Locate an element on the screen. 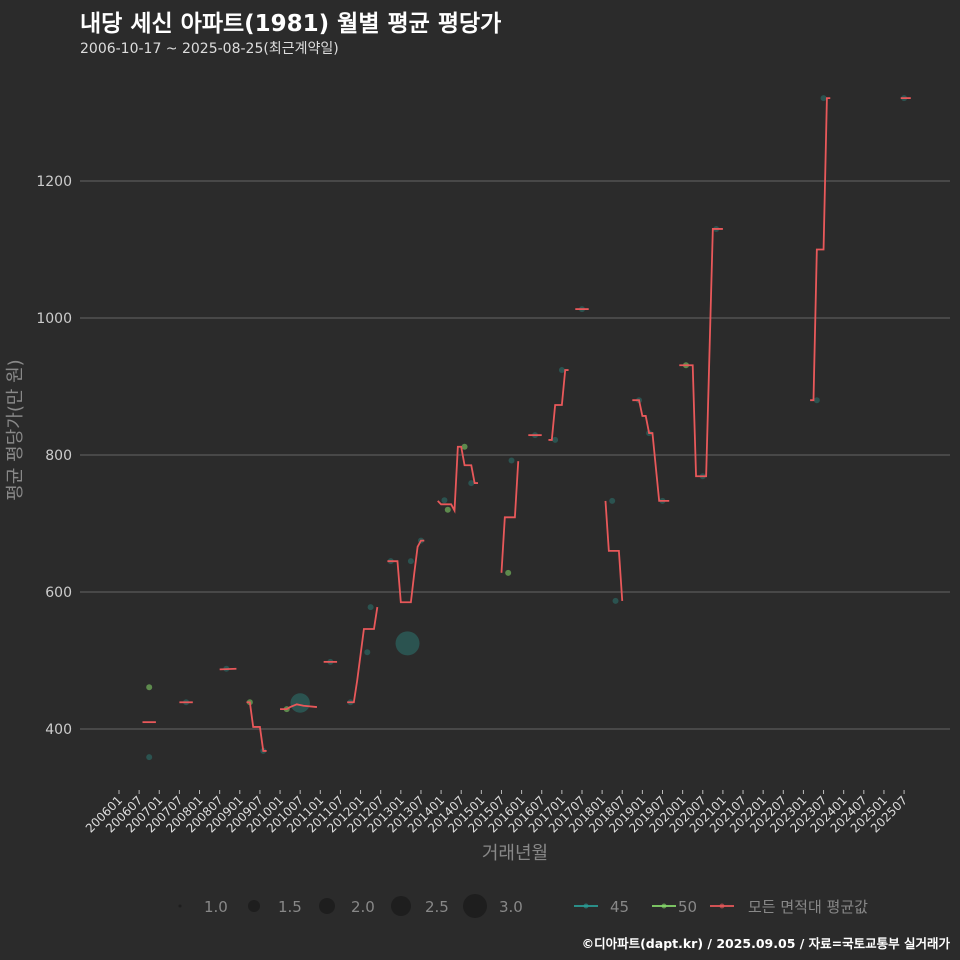 This screenshot has height=960, width=960. legend-size-label: 1.0 is located at coordinates (216, 907).